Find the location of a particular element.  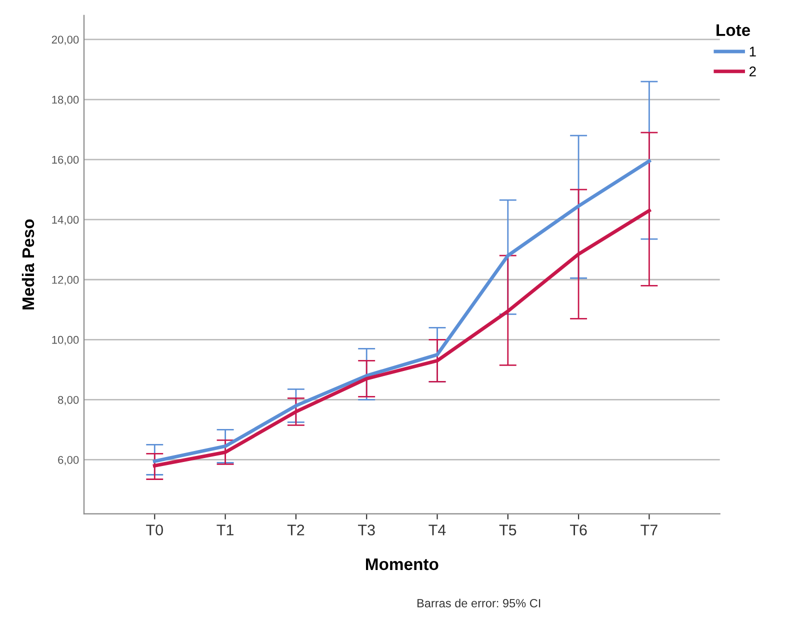

y-tick-label: 12,00 is located at coordinates (65, 281).